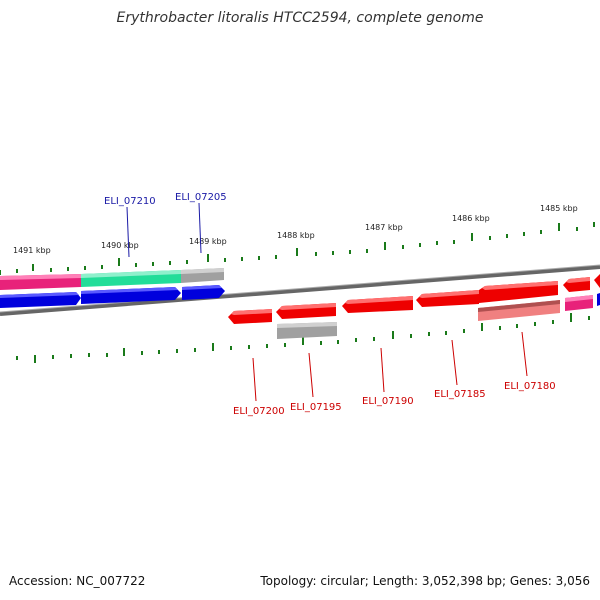 This screenshot has width=600, height=600. I want to click on tick-label-1486: 1486 kbp, so click(471, 218).